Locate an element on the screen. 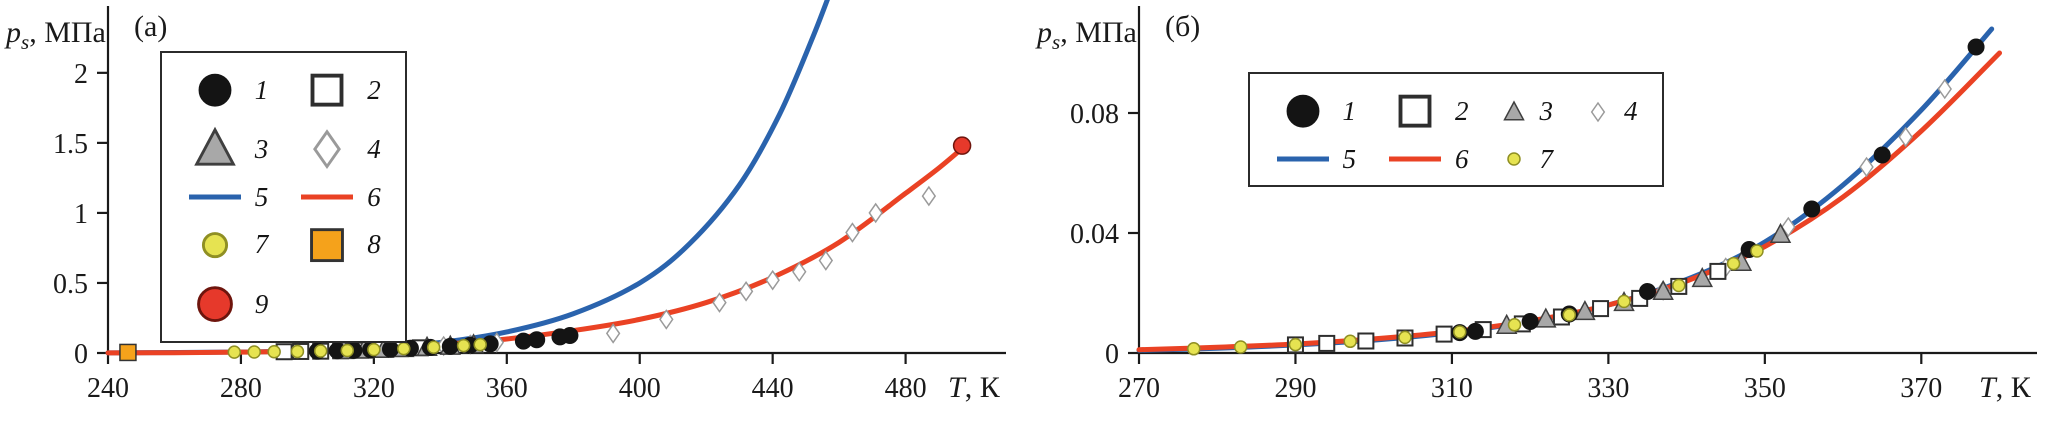 The image size is (2062, 426). legend: 1 2 3 4 5 6 7 is located at coordinates (1455, 129).